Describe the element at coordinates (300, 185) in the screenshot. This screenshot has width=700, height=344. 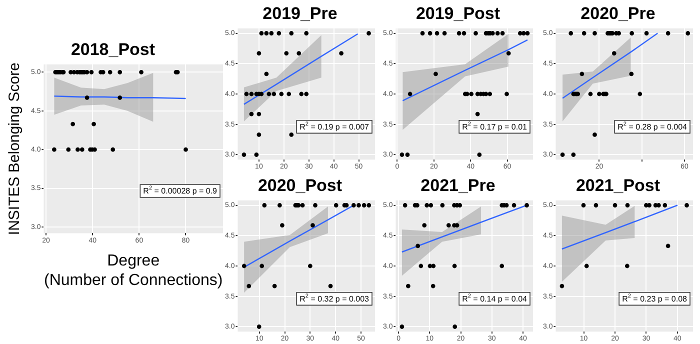
I see `chart-title: 2020_Post` at that location.